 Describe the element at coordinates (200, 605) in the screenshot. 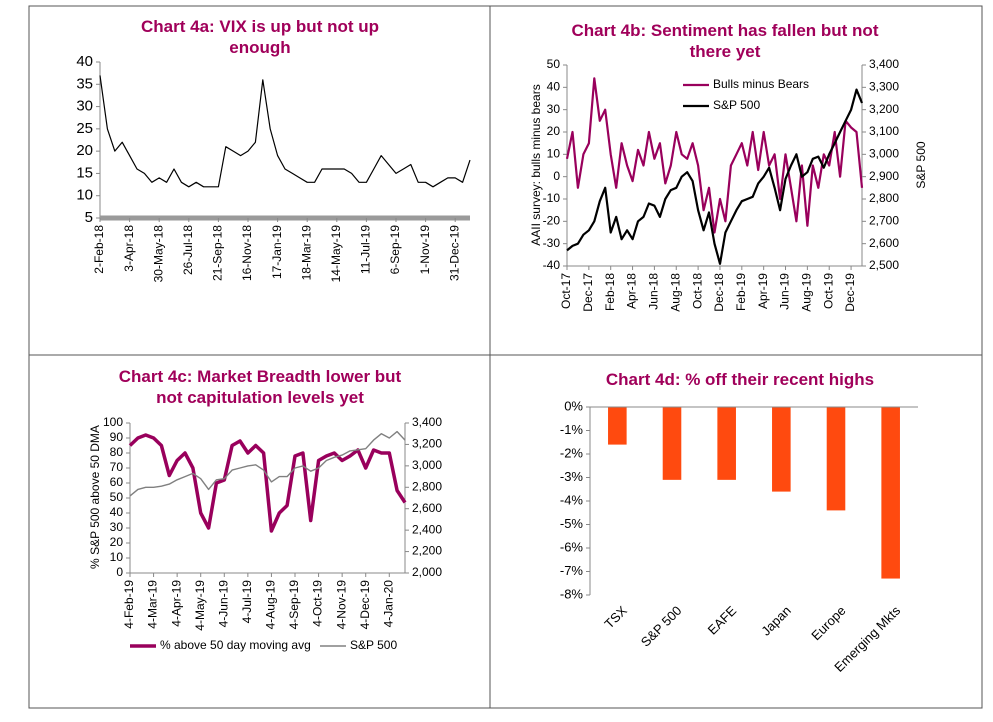

I see `x-tick-label: 4-May-19` at that location.